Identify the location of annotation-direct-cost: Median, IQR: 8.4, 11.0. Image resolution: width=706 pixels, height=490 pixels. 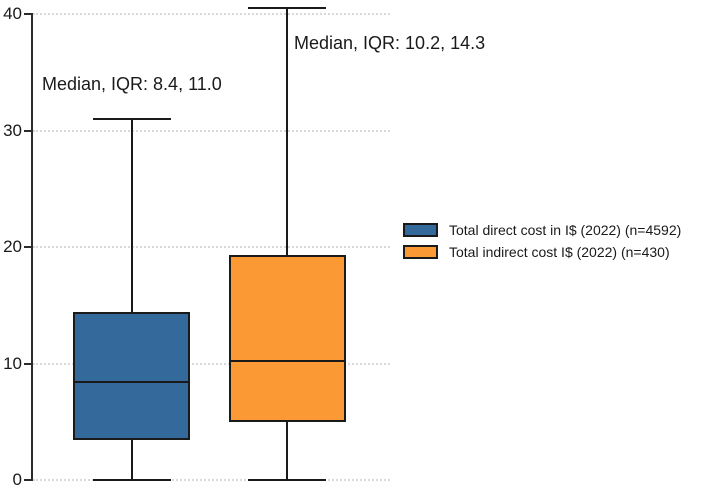
(132, 84).